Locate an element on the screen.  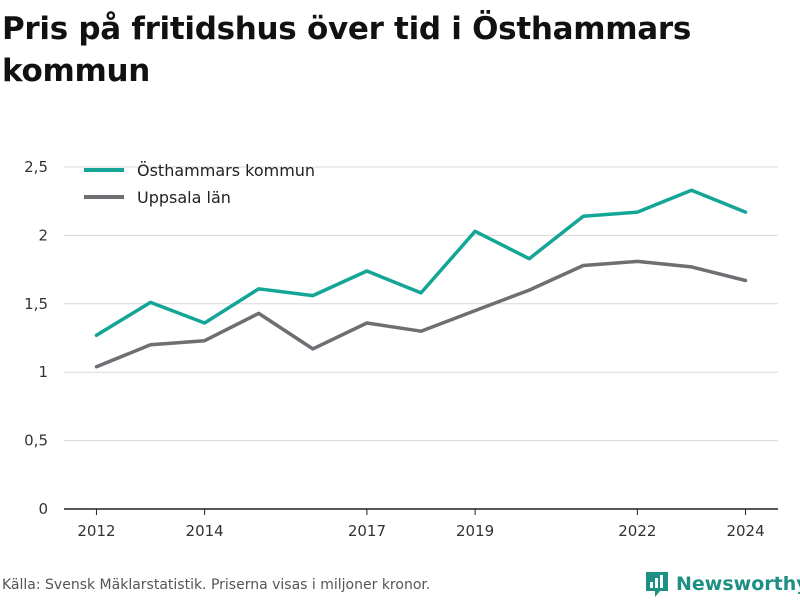
x-tick-label: 2017 is located at coordinates (367, 531).